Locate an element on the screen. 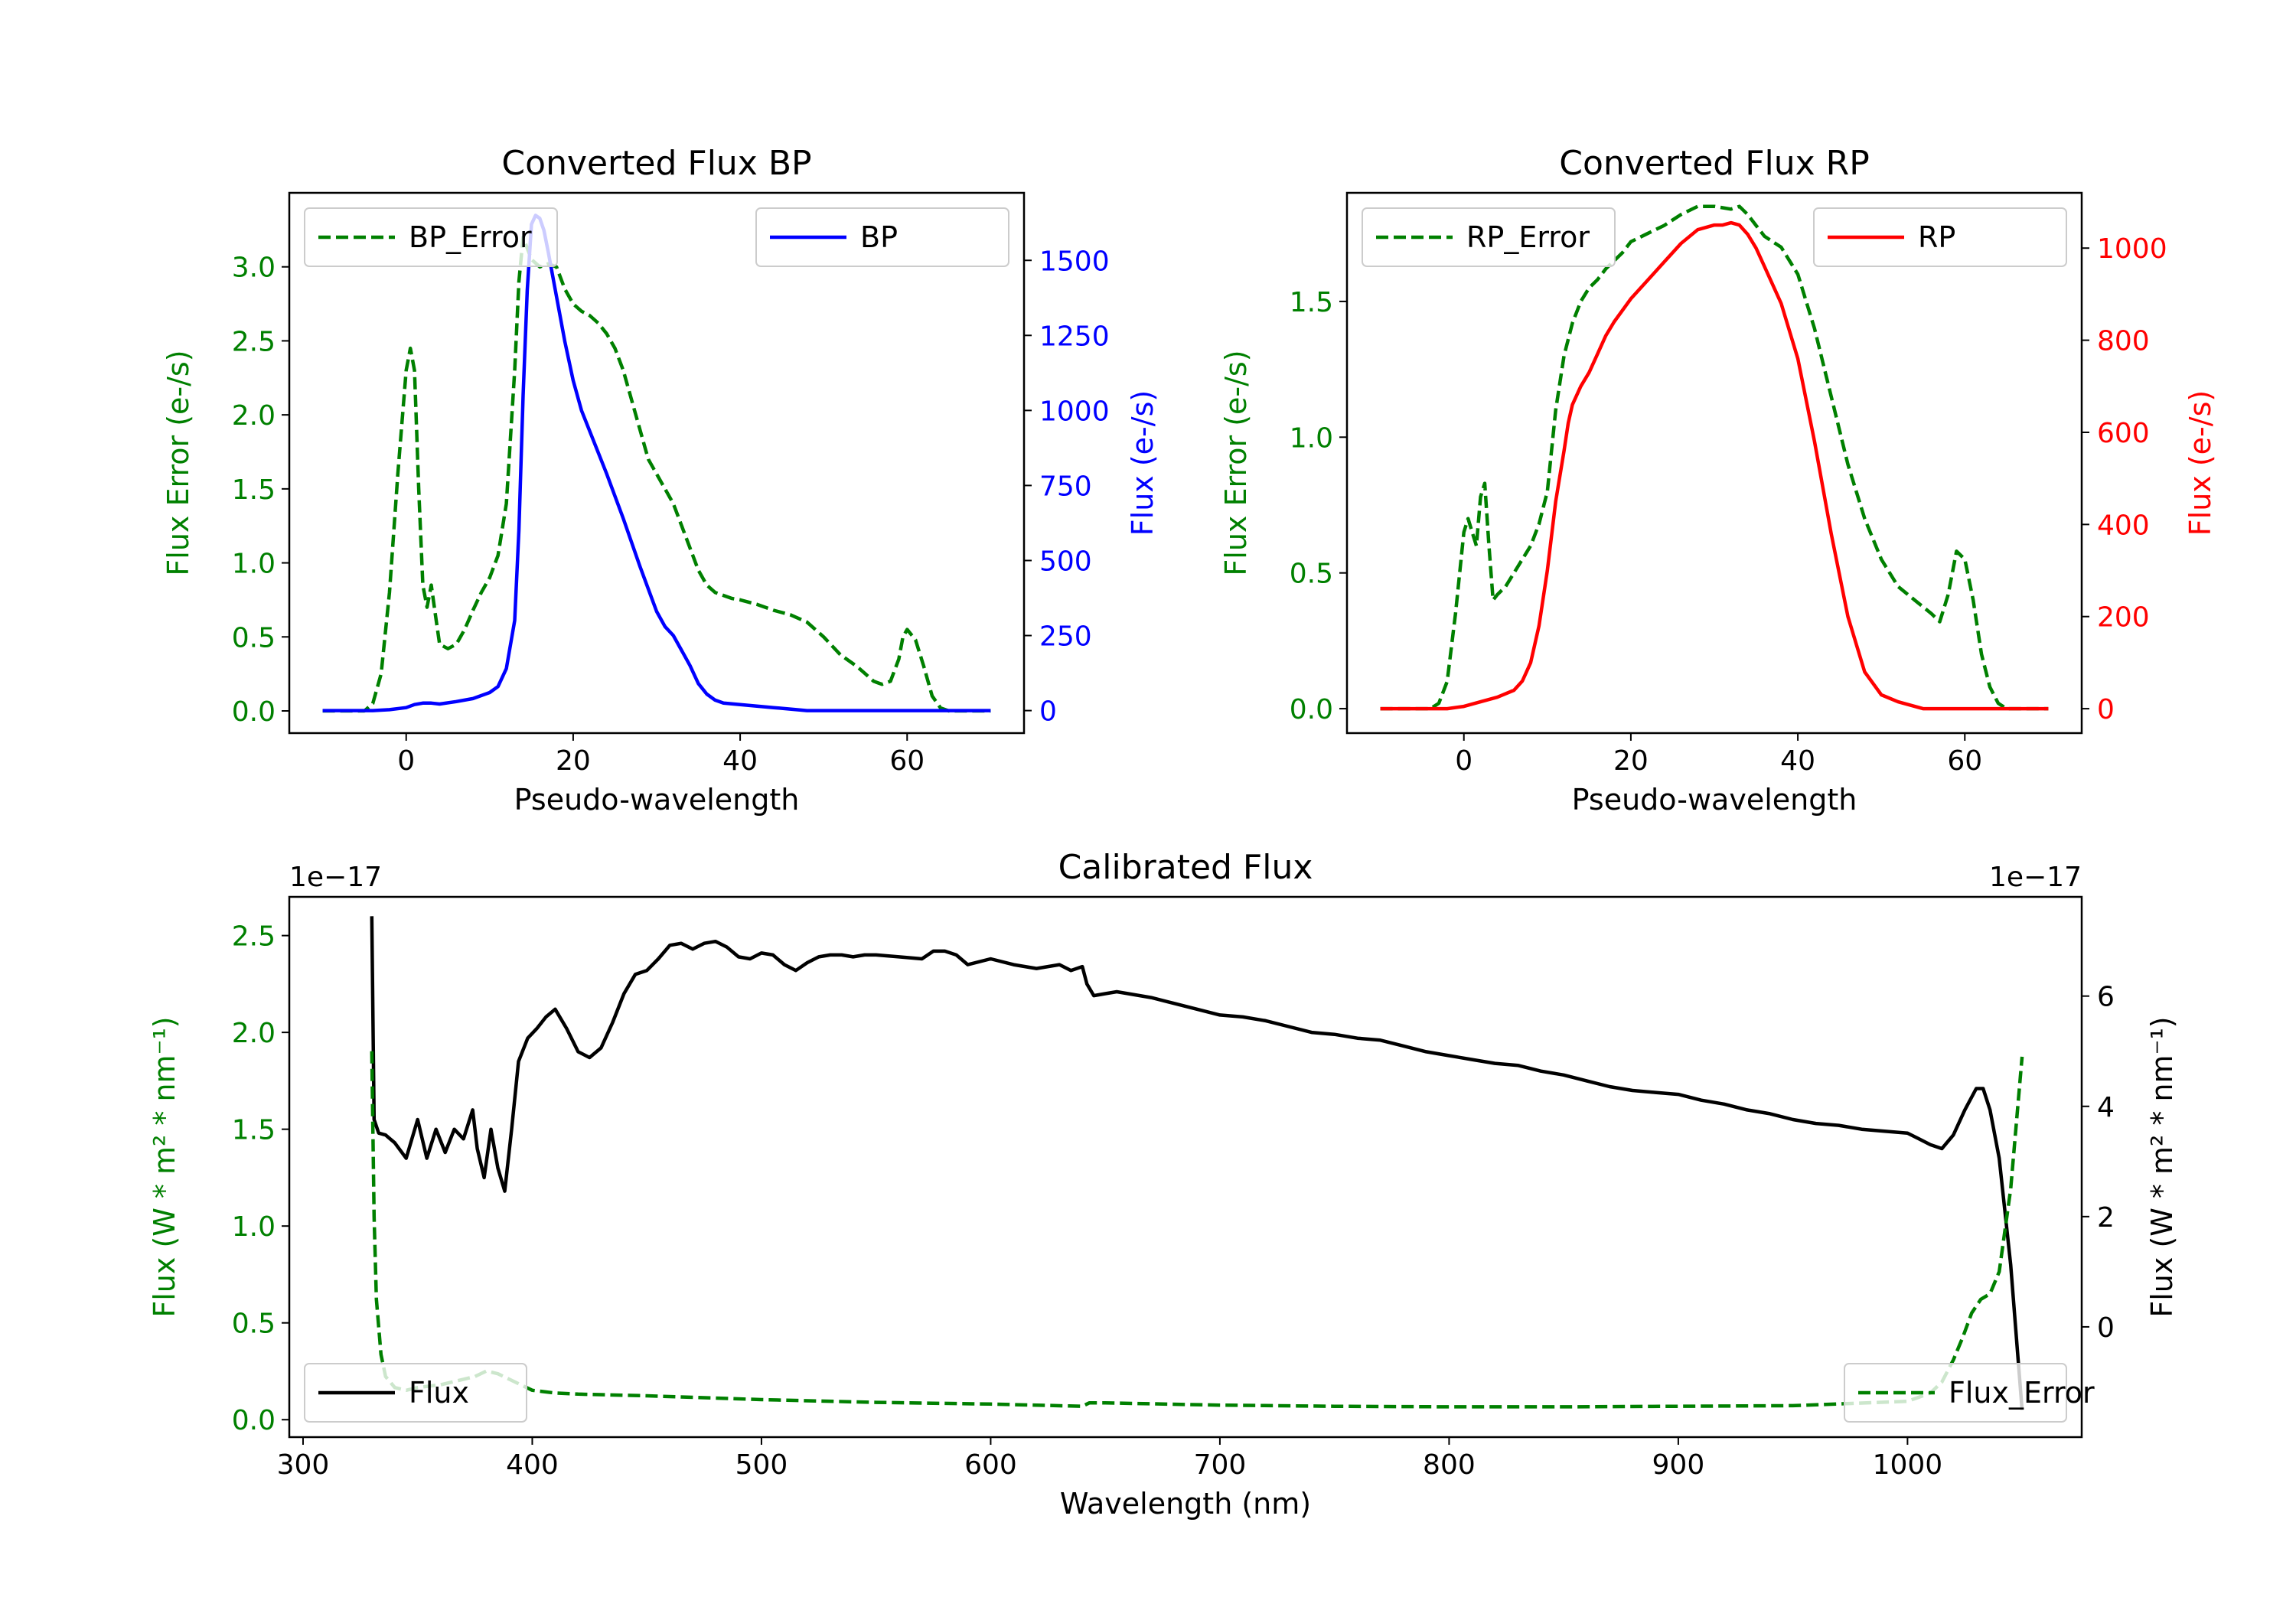  y-right-tick-label: 800 is located at coordinates (2123, 341).